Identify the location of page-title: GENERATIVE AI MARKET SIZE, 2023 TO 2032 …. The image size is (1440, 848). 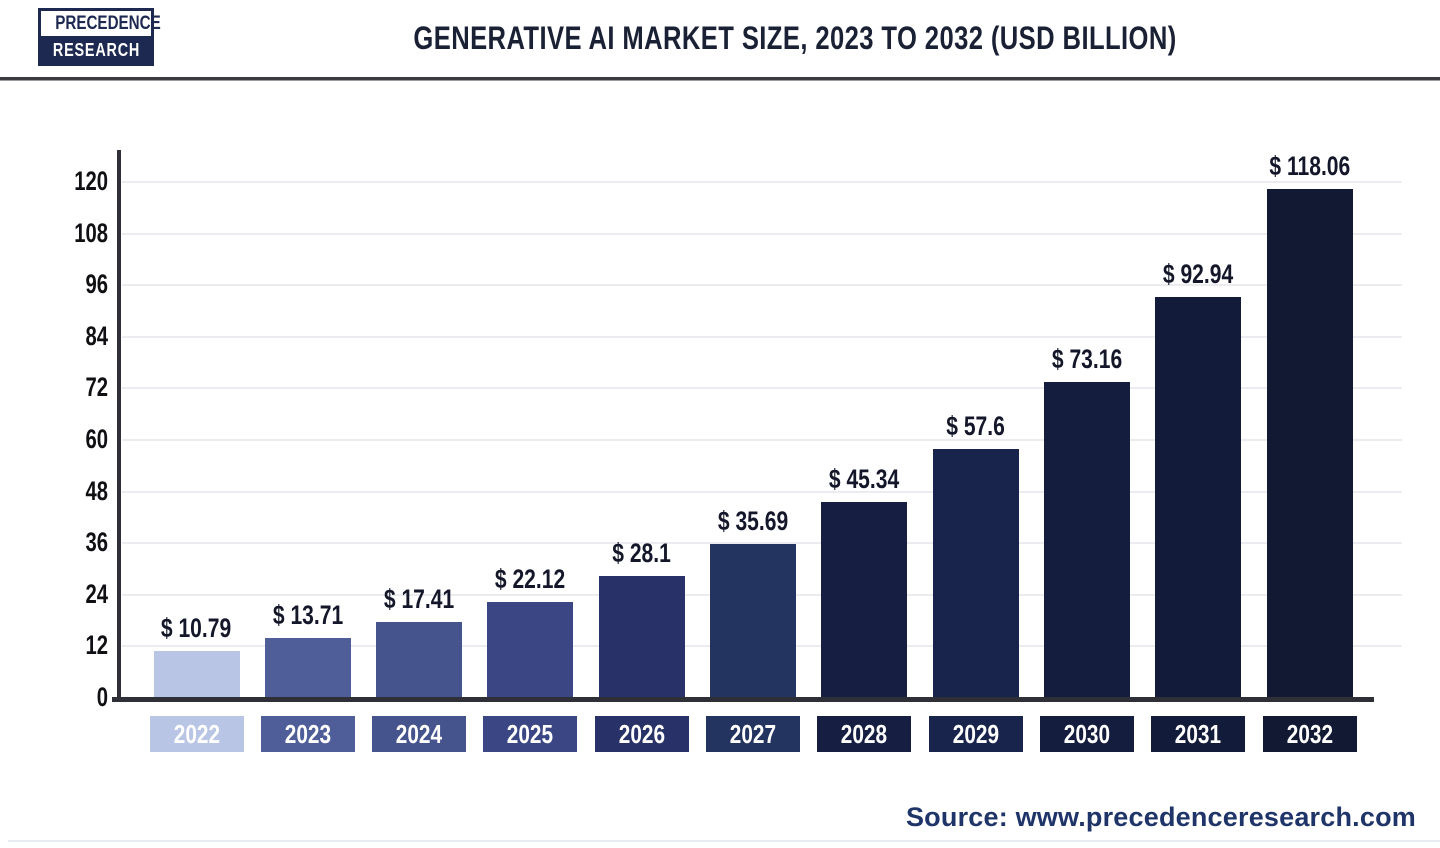
(795, 38).